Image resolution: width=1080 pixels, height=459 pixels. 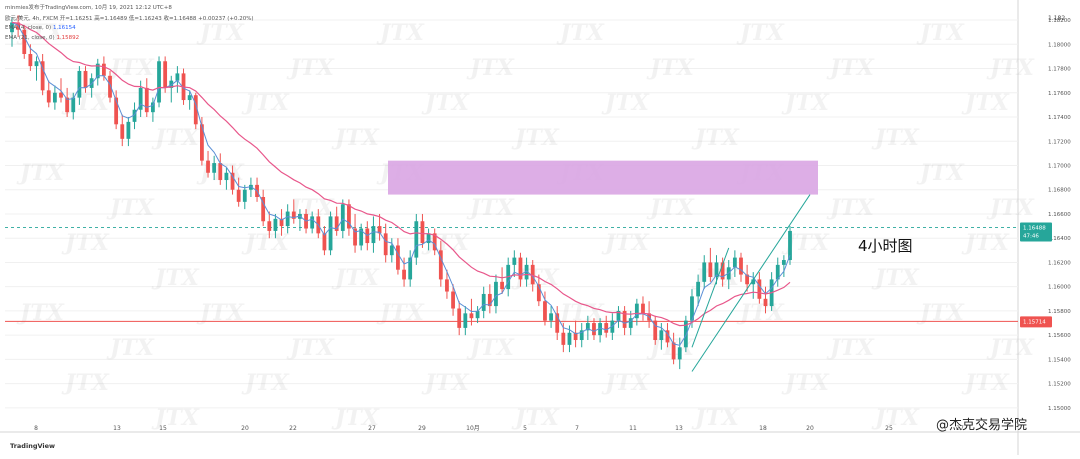 I want to click on ema-slow-legend: EMA (21, close, 0) 1.15892, so click(x=42, y=38).